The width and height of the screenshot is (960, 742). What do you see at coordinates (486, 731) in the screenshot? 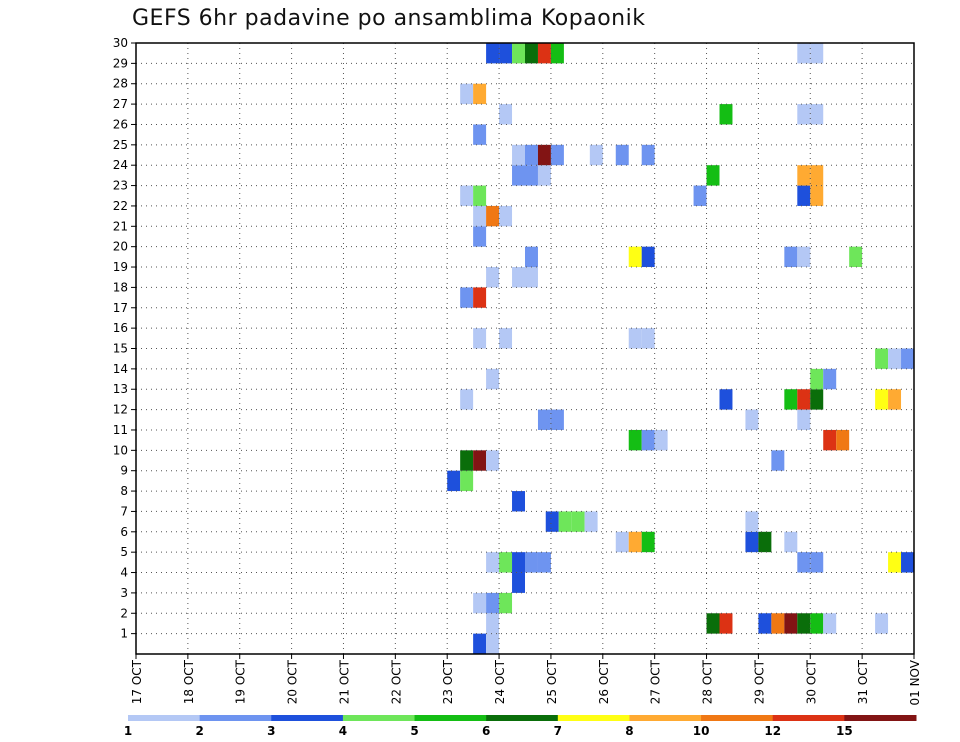
I see `colorbar-label: 6` at bounding box center [486, 731].